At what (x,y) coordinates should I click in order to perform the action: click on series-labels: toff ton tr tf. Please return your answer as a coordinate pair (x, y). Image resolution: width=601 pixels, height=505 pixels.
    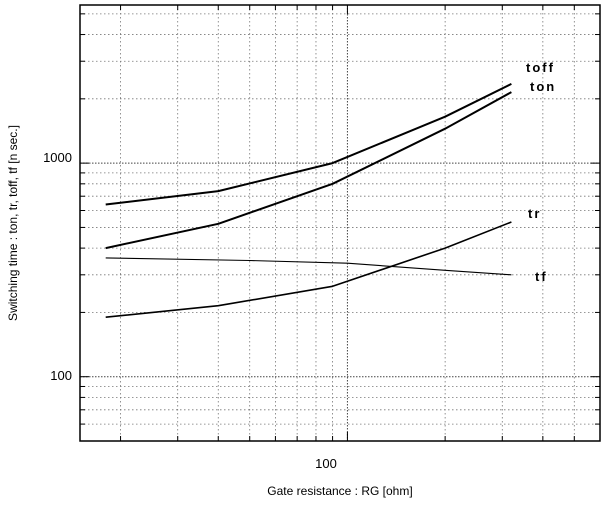
    Looking at the image, I should click on (541, 172).